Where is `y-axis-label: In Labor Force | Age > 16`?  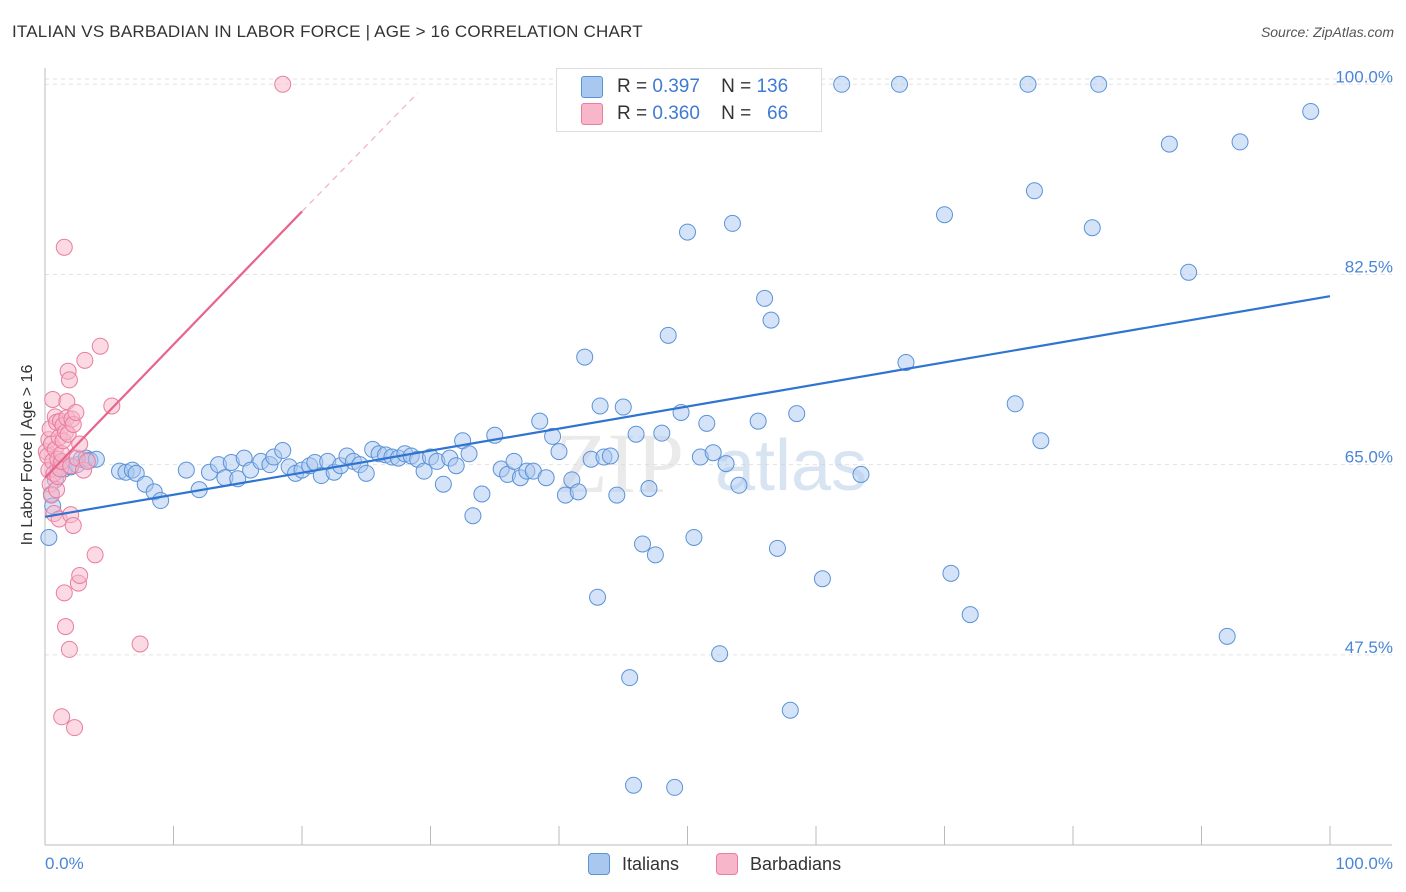
y-axis-label: In Labor Force | Age > 16 is located at coordinates (27, 455).